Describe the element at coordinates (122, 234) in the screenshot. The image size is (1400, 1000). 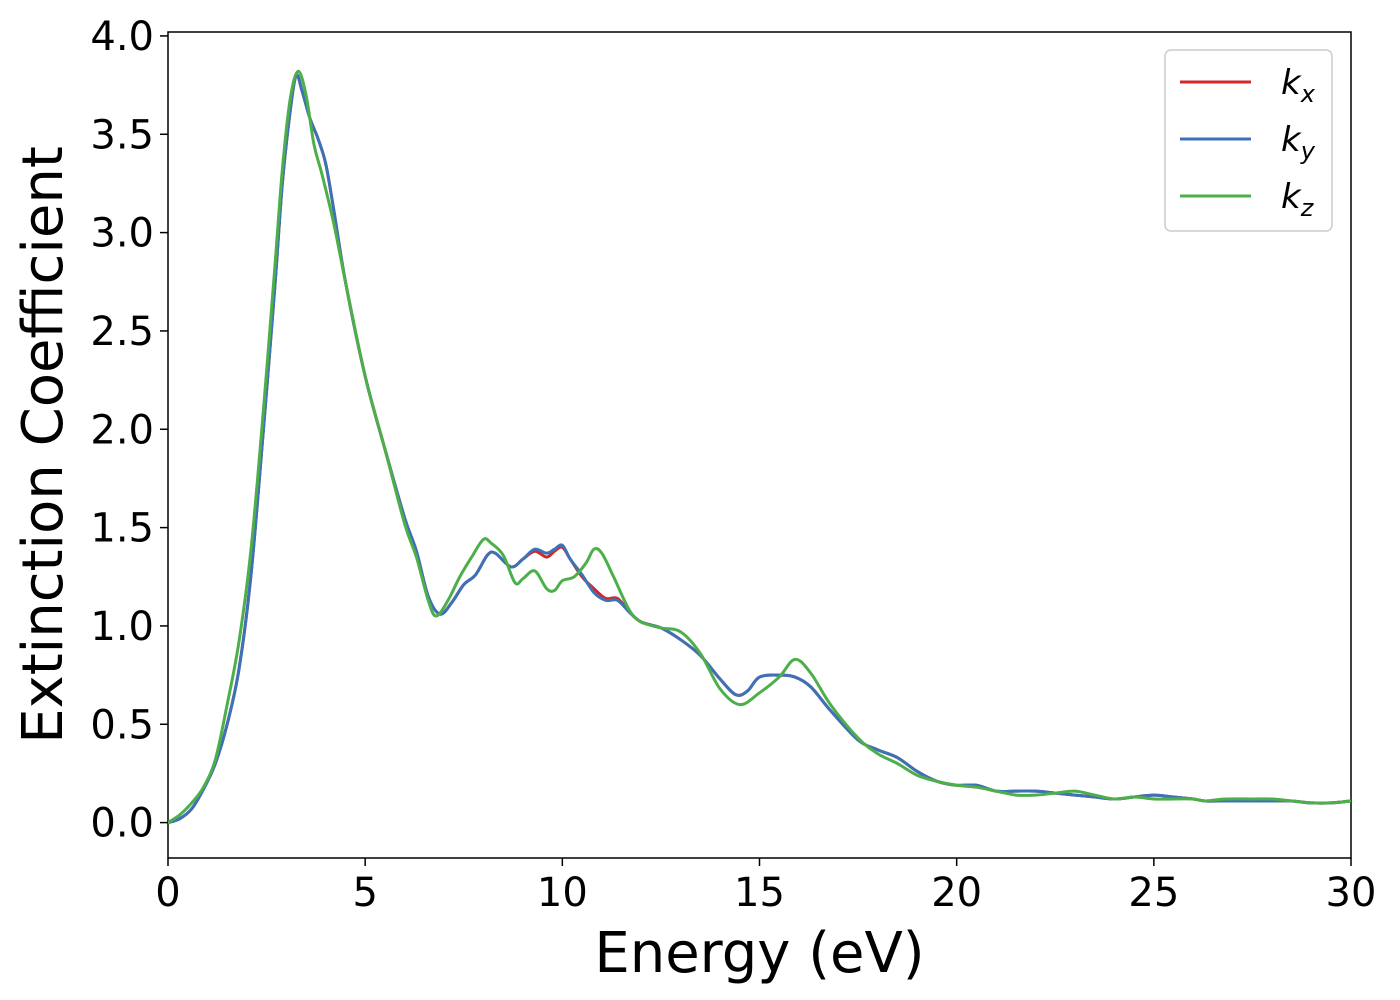
I see `y-tick-label: 3.0` at that location.